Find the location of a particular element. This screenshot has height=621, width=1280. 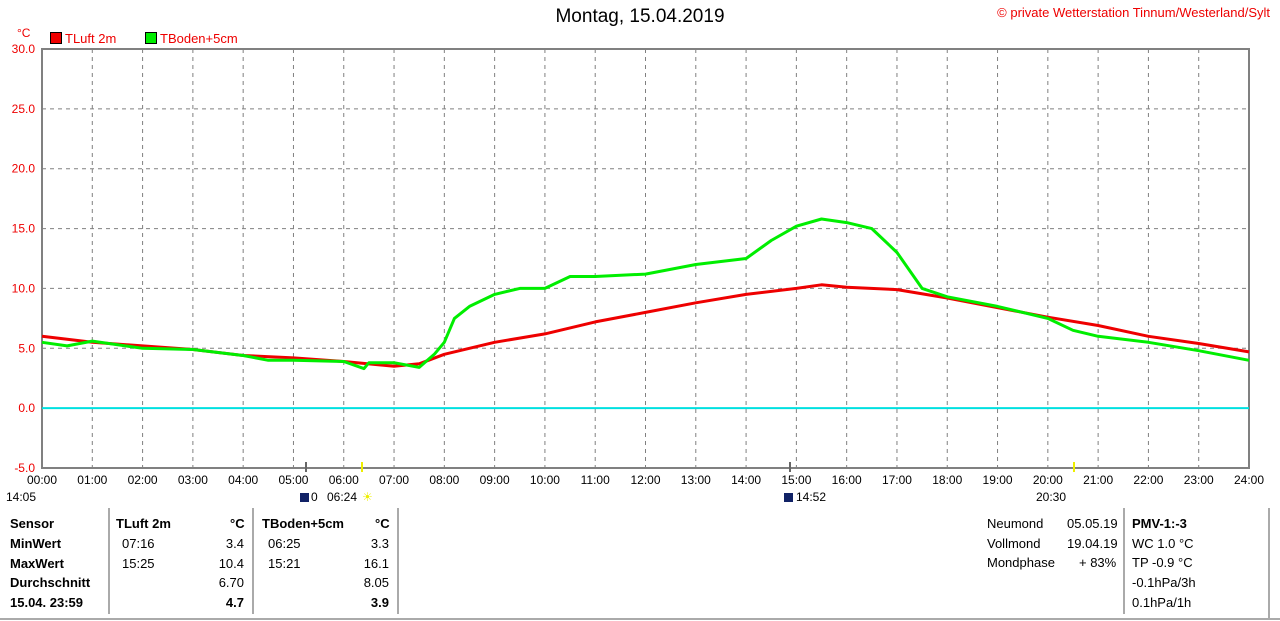

x-tick-label: 13:00 is located at coordinates (696, 480).